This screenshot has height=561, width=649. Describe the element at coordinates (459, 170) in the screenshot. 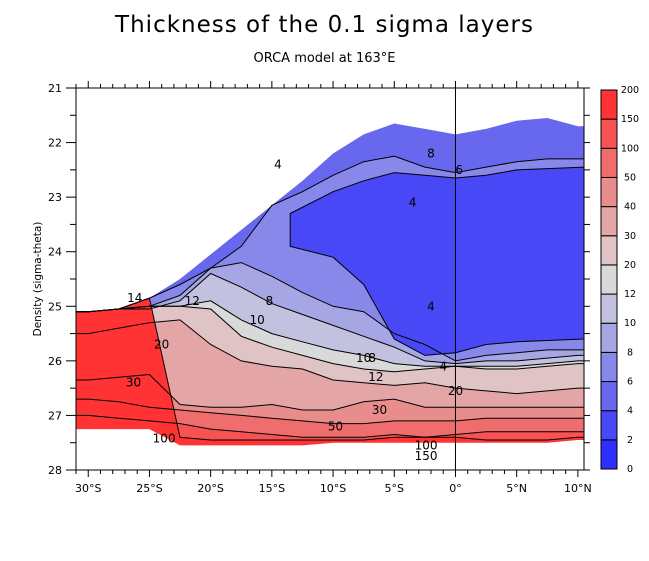

I see `contour-label: 6` at that location.